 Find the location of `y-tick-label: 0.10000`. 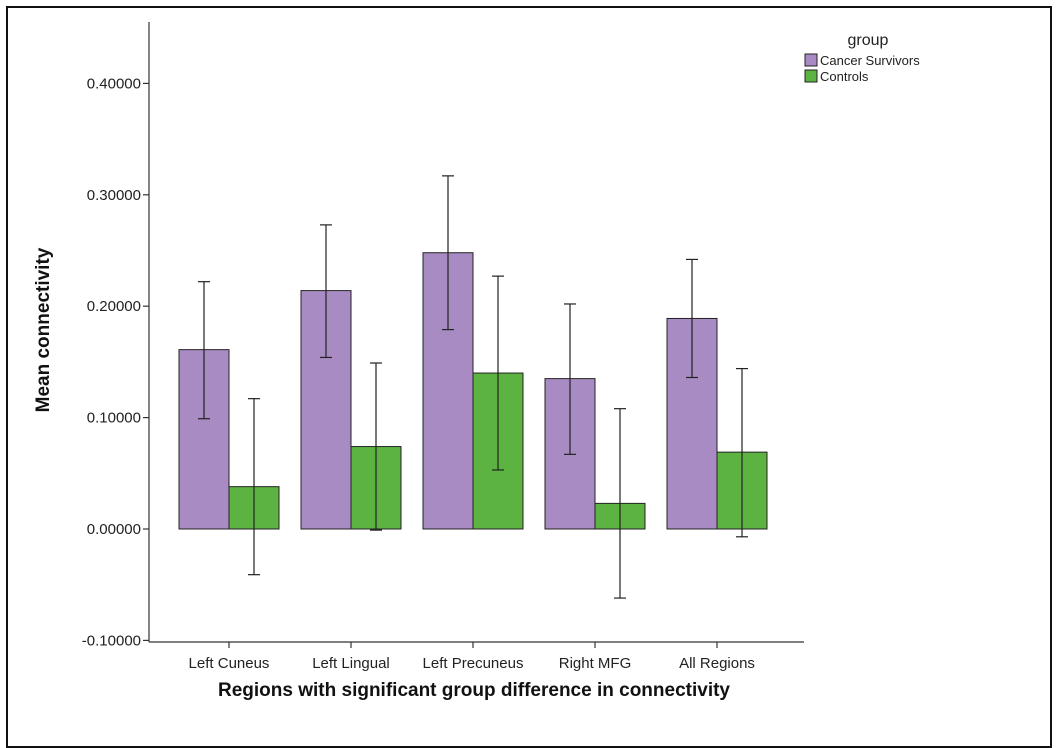

y-tick-label: 0.10000 is located at coordinates (114, 418).